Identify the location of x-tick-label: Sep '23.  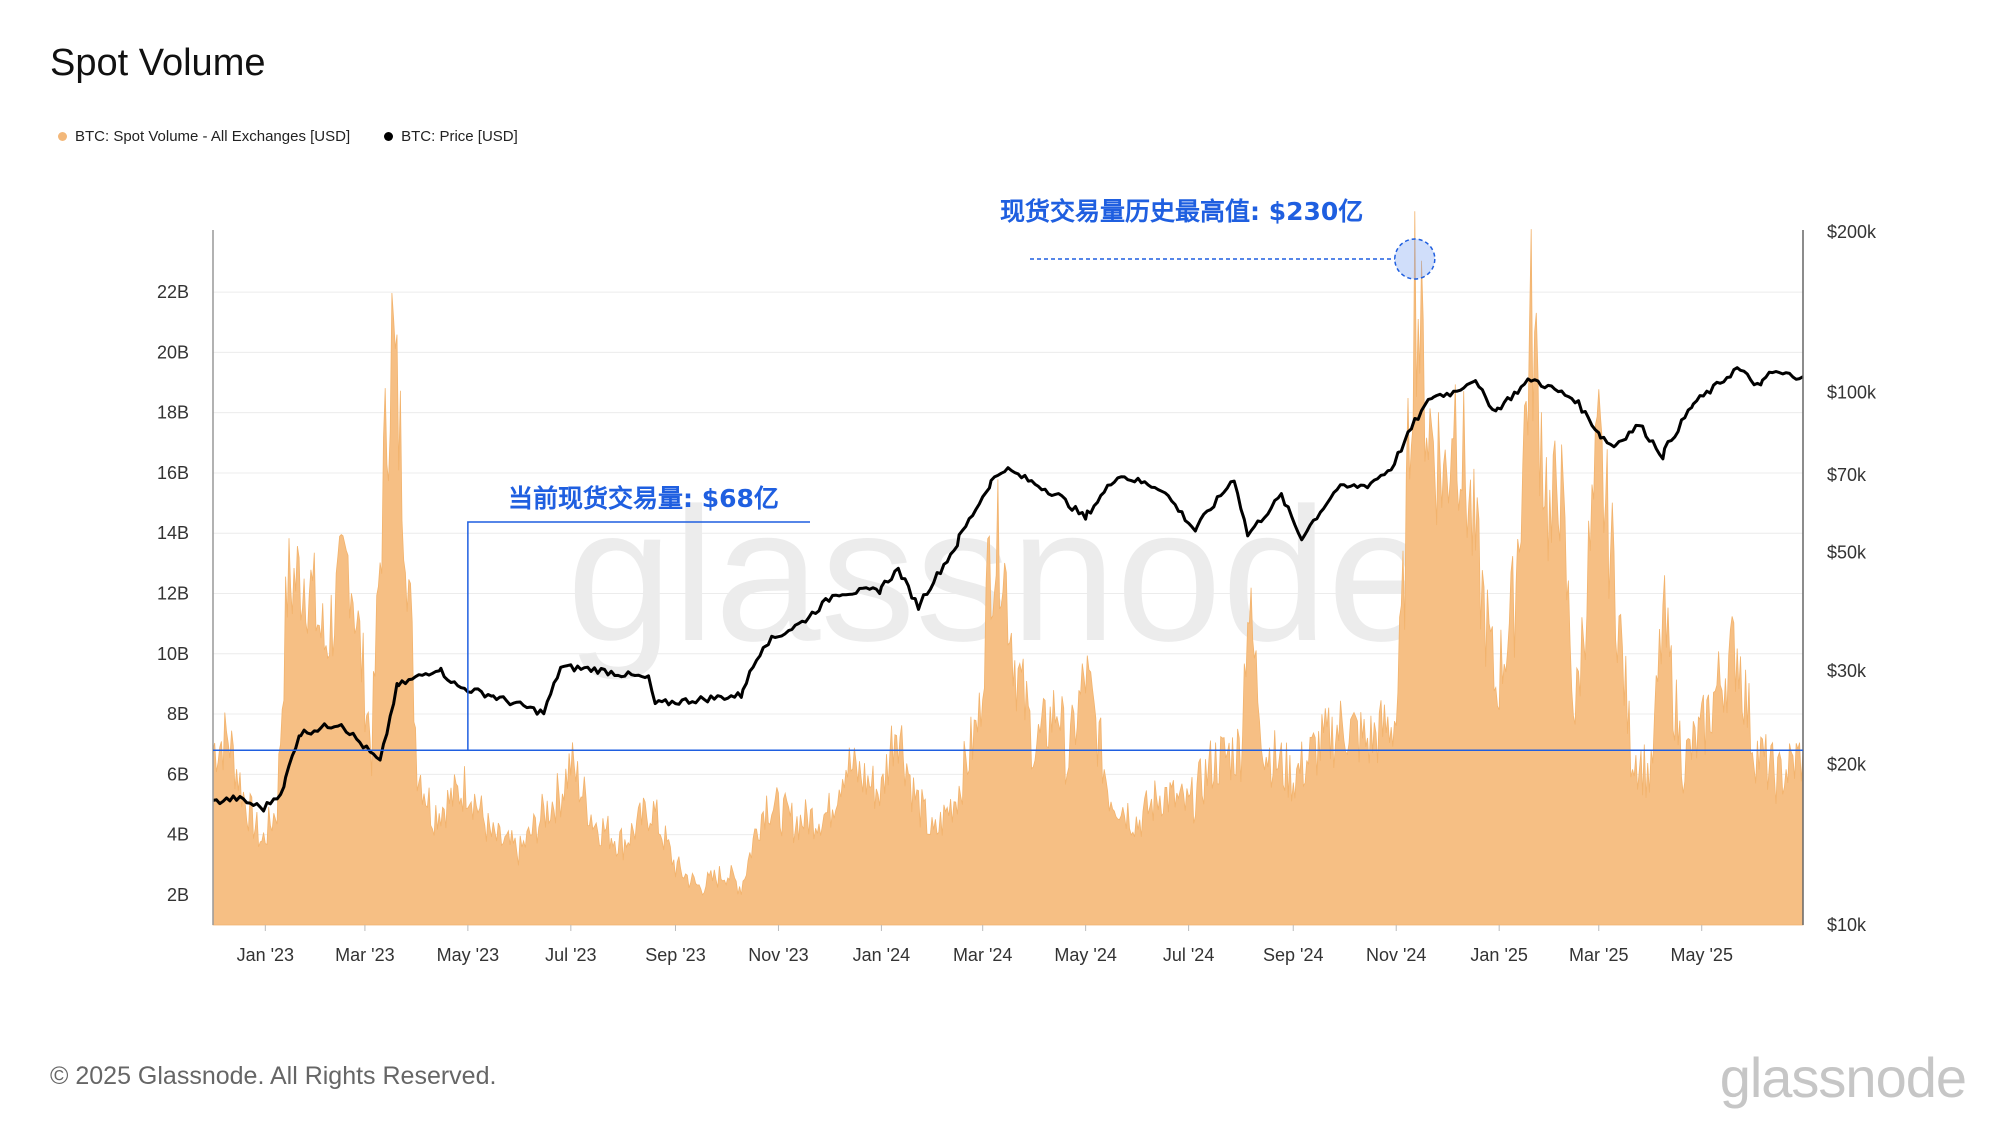
(675, 955).